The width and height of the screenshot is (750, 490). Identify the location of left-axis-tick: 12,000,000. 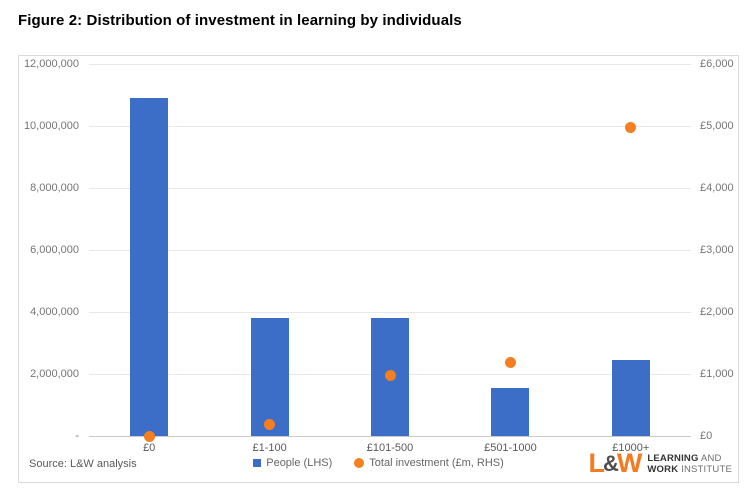
(51, 64).